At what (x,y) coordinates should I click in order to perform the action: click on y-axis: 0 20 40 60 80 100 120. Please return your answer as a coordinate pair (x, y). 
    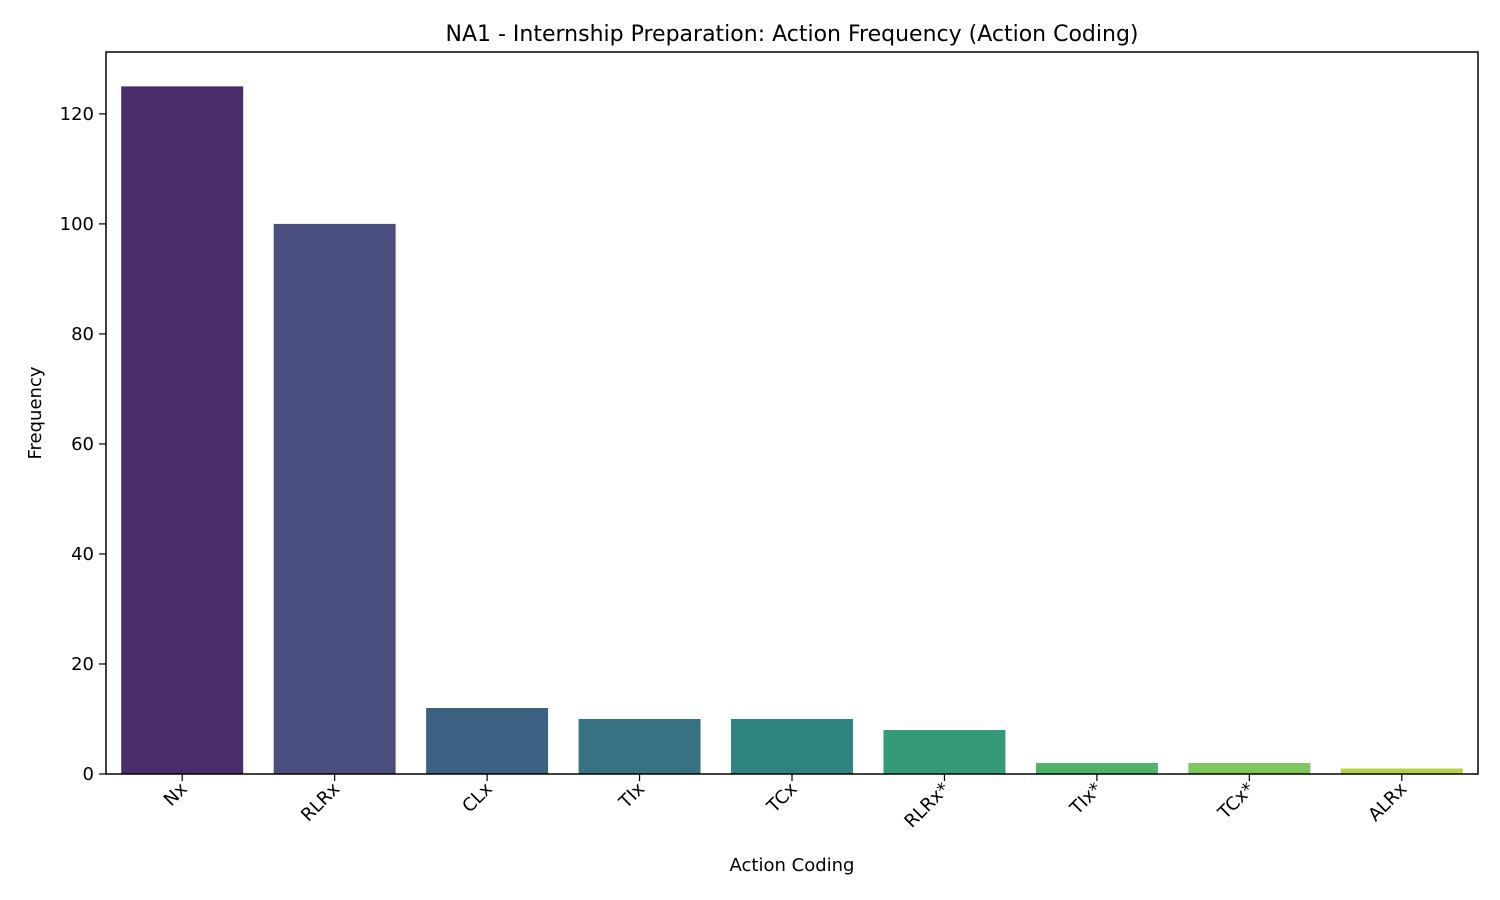
    Looking at the image, I should click on (83, 444).